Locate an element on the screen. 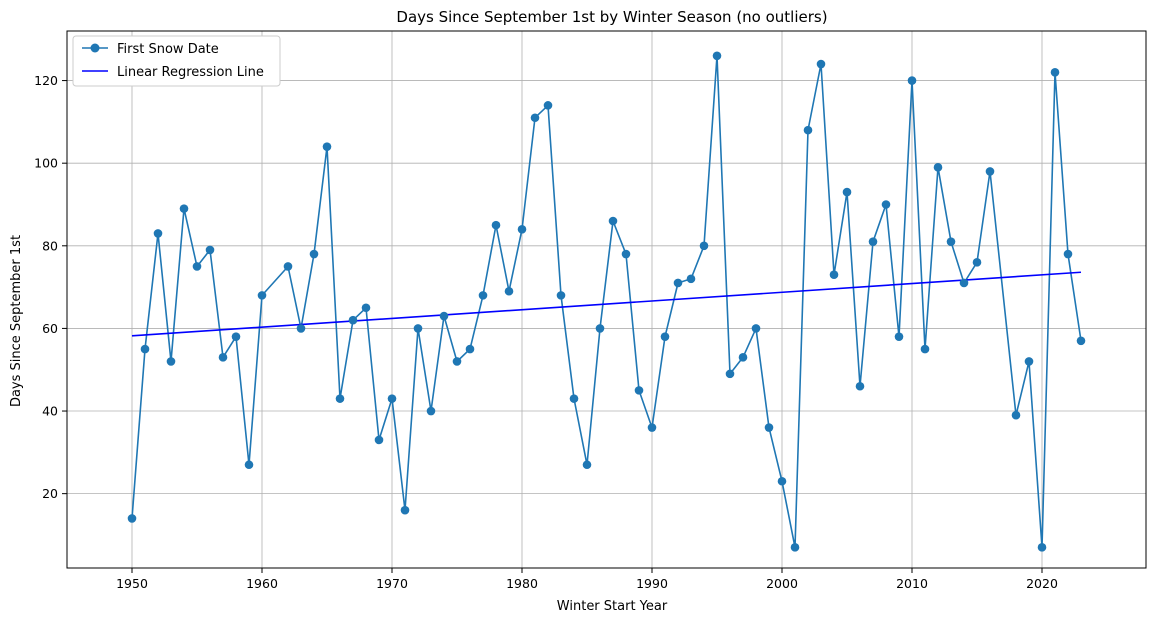 This screenshot has width=1160, height=622. x-tick-label: 1960 is located at coordinates (262, 583).